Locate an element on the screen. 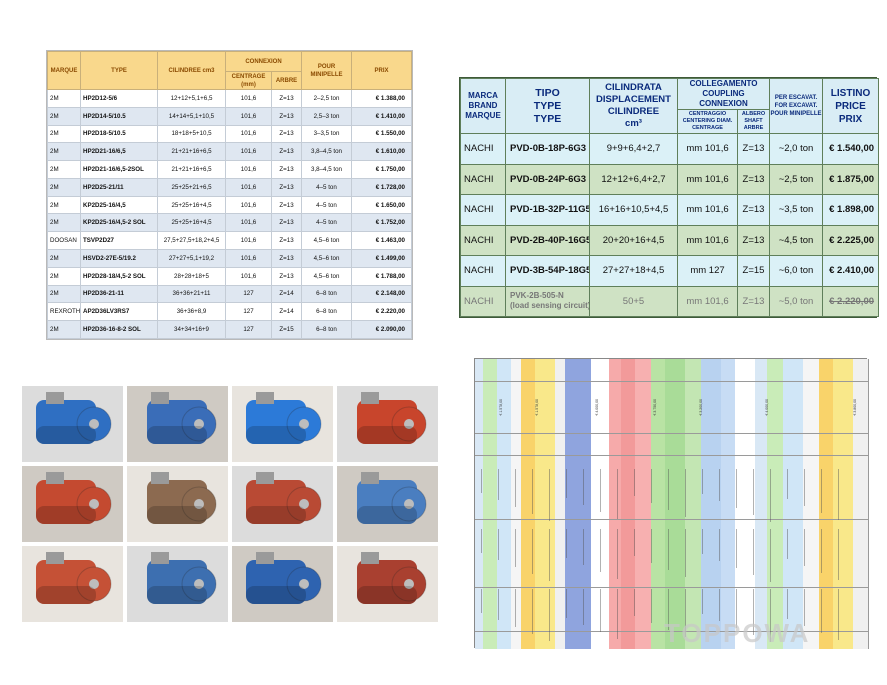 This screenshot has height=685, width=887. cell-prix: € 1.752,00 is located at coordinates (381, 223).